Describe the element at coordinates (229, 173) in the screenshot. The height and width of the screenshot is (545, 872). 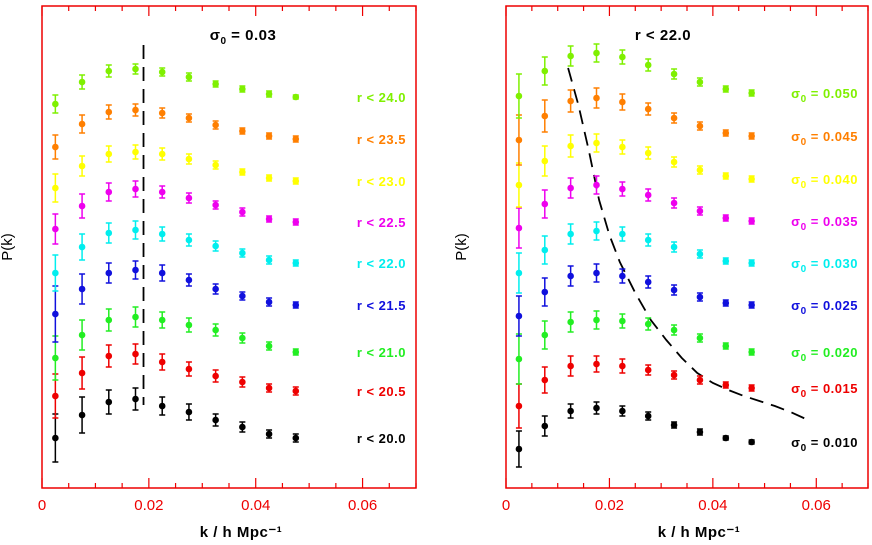
I see `series-7: r < 23.0` at that location.